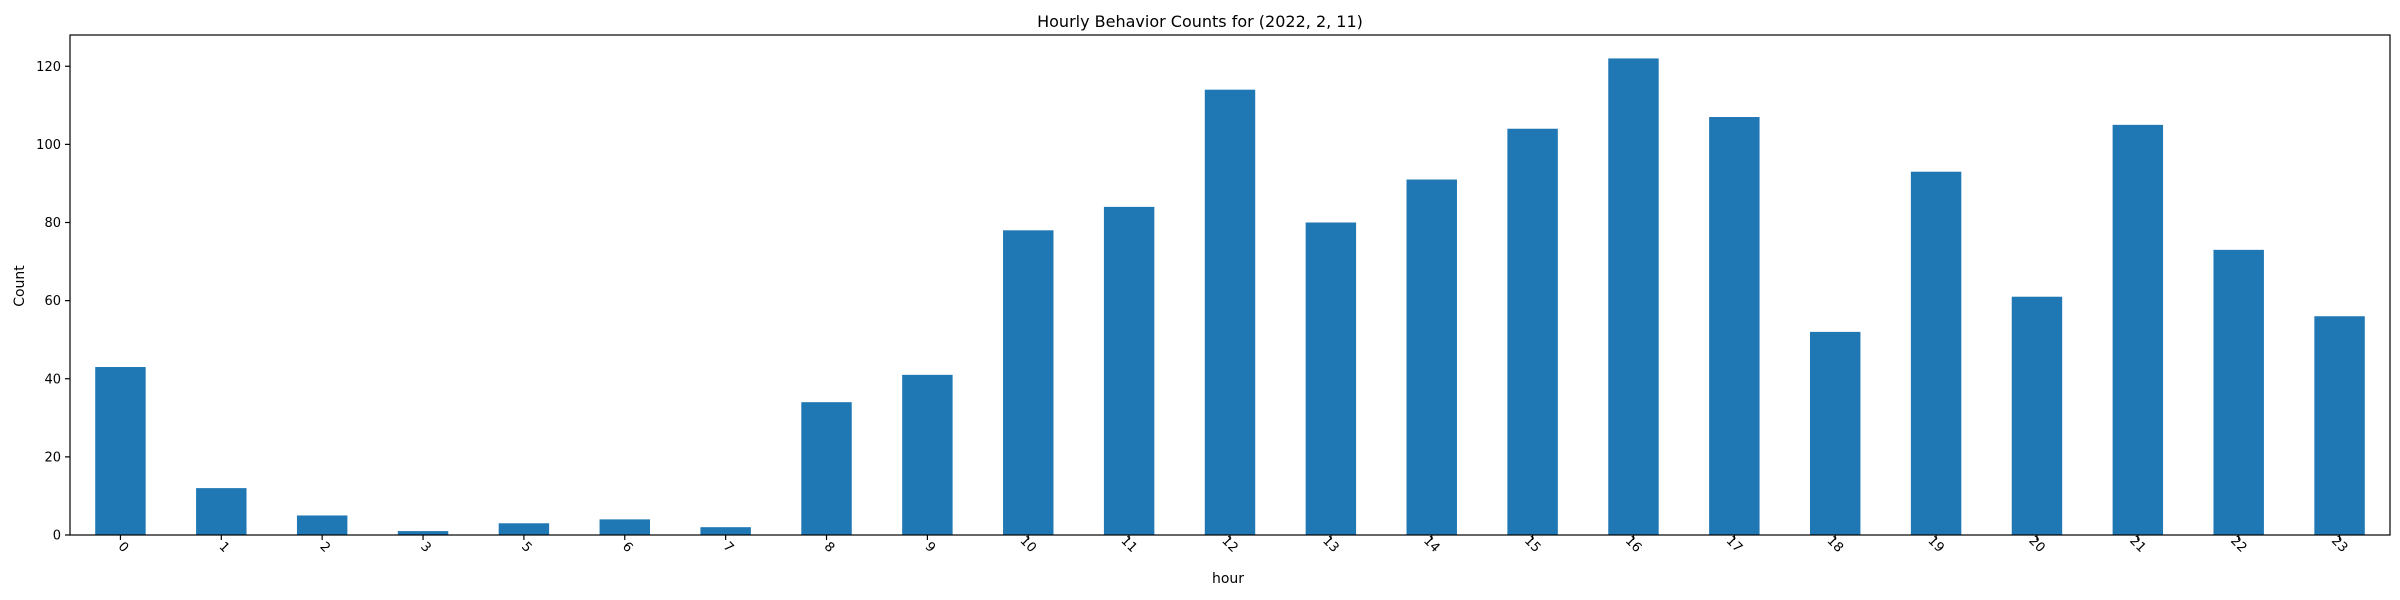 Image resolution: width=2400 pixels, height=600 pixels. I want to click on chart-title: Hourly Behavior Counts for (2022, 2, 11), so click(1200, 21).